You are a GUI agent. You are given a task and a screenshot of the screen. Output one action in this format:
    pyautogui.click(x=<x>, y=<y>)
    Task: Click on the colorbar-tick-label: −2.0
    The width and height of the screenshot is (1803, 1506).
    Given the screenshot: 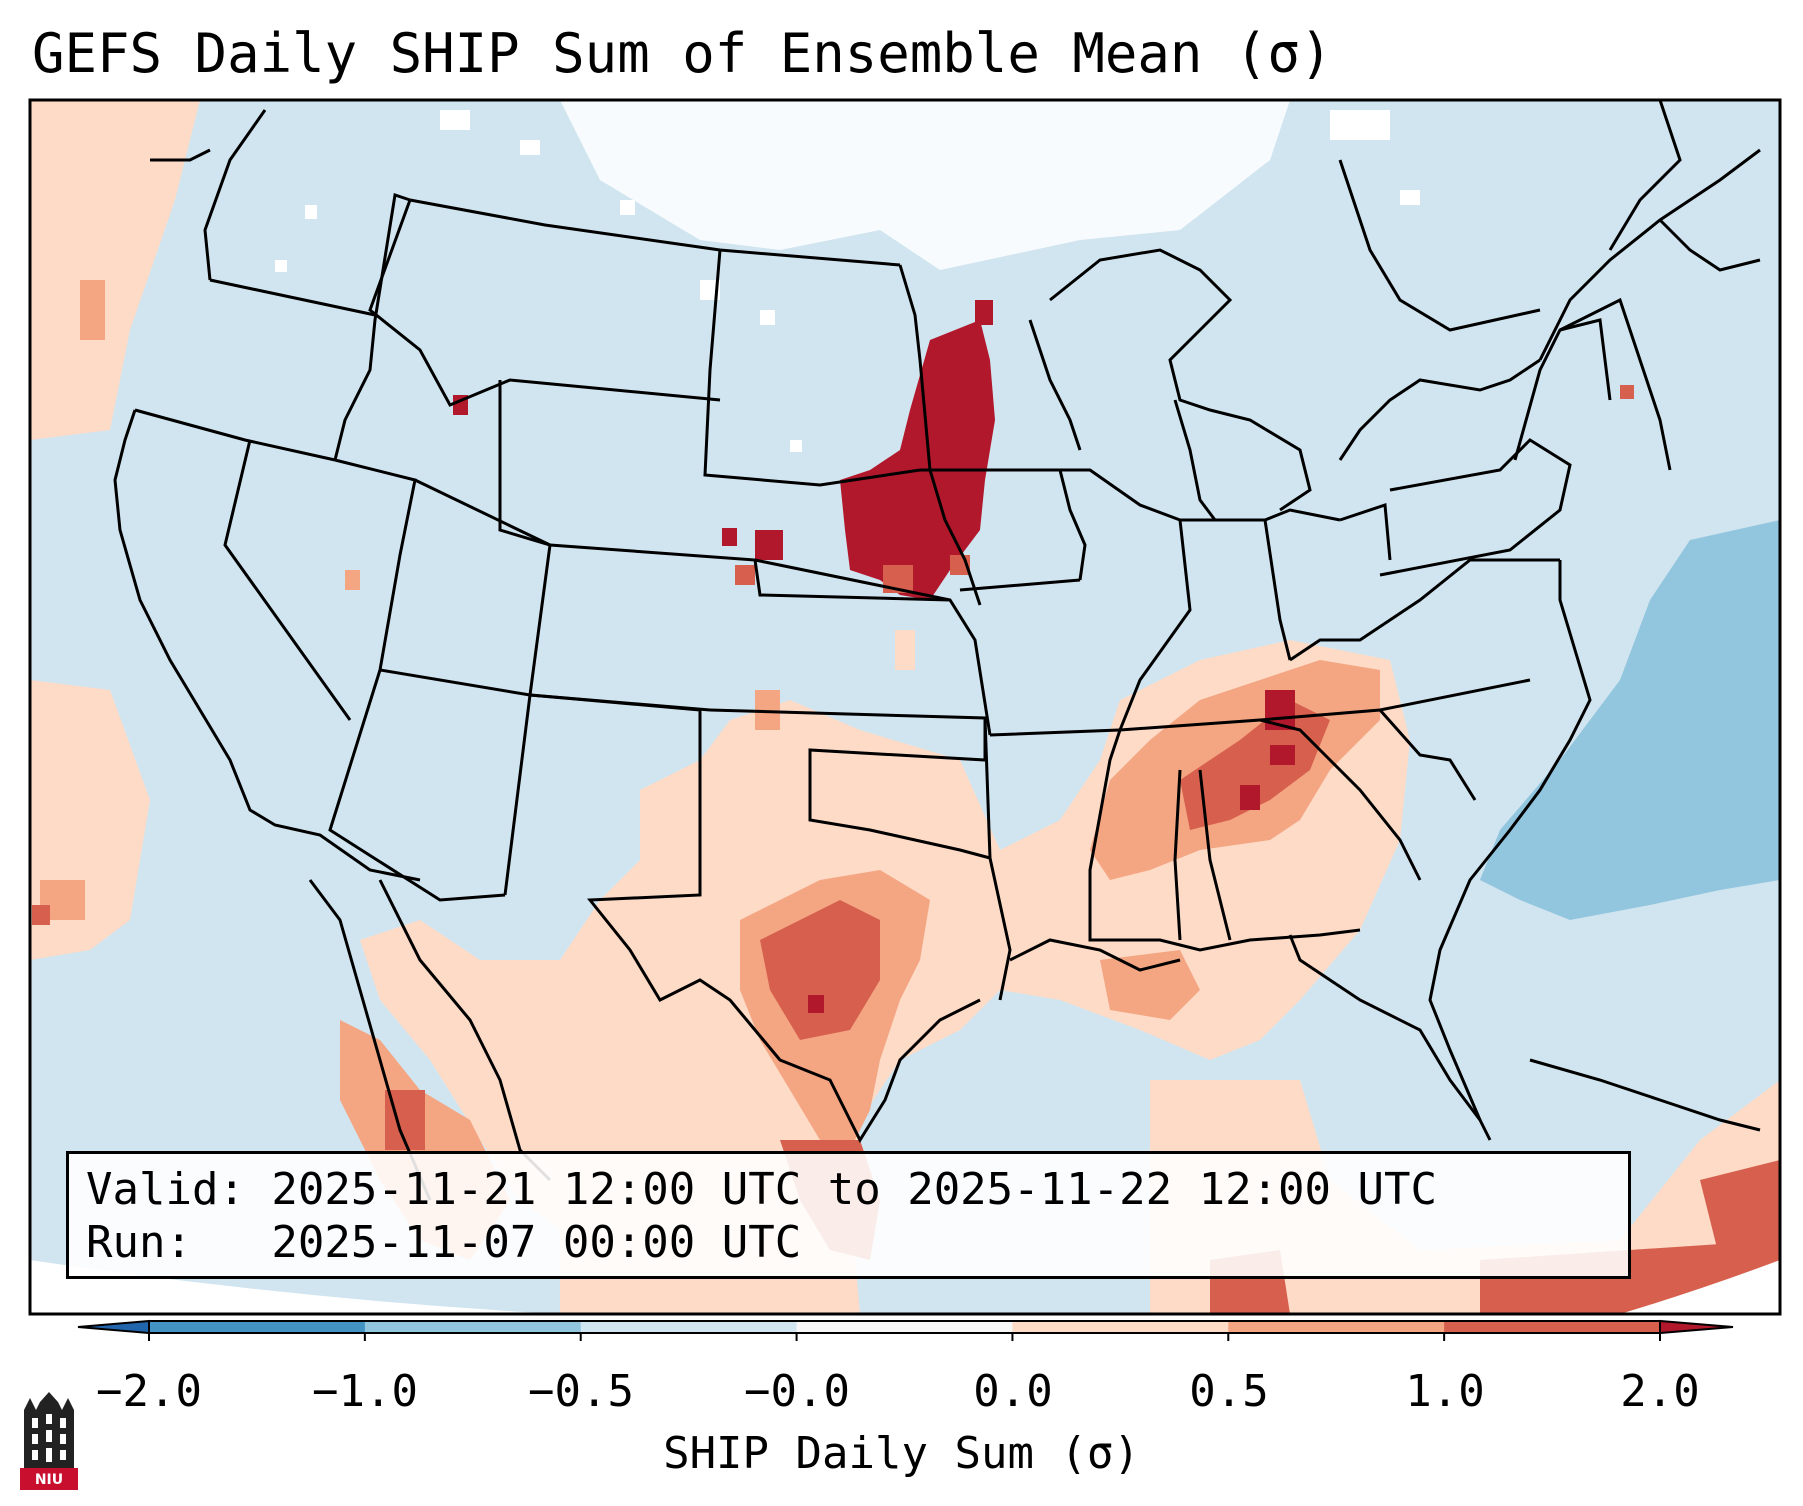 What is the action you would take?
    pyautogui.click(x=149, y=1391)
    